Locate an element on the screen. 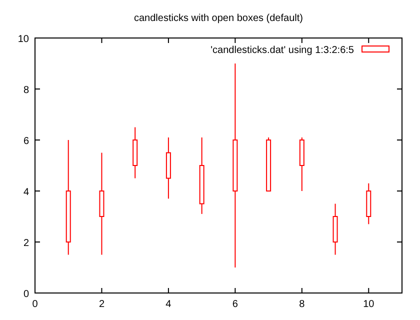 This screenshot has height=320, width=420. x-tick-label: 8 is located at coordinates (302, 304).